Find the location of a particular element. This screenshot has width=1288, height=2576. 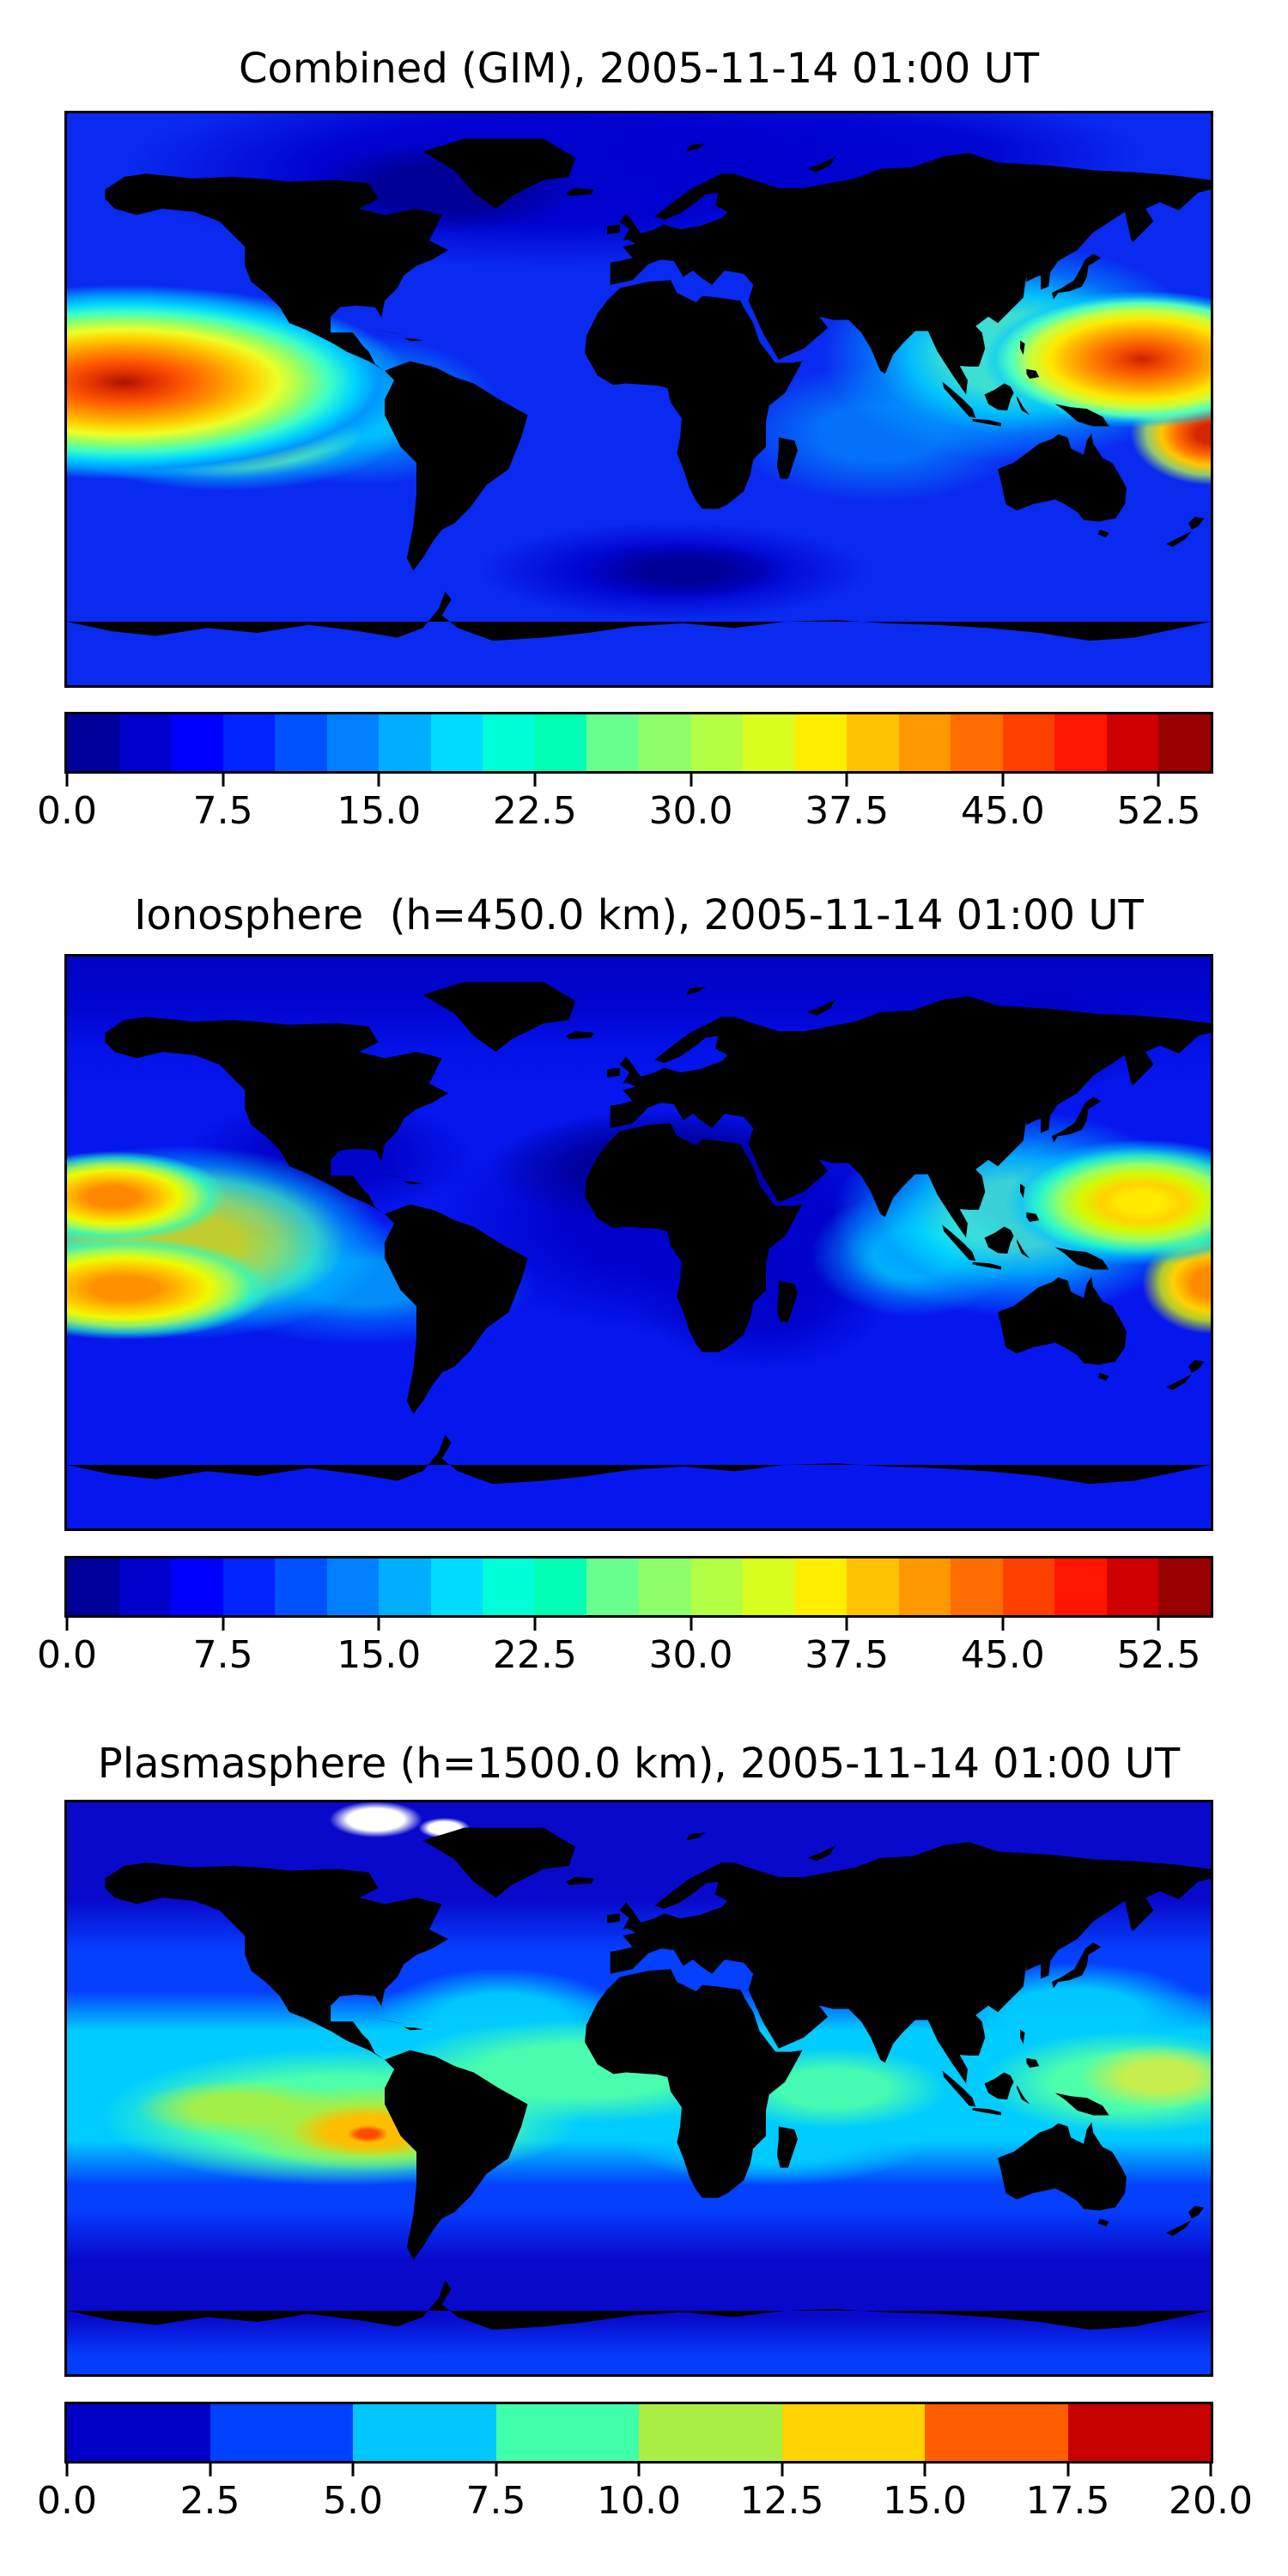

panel2-colorbar is located at coordinates (638, 1587).